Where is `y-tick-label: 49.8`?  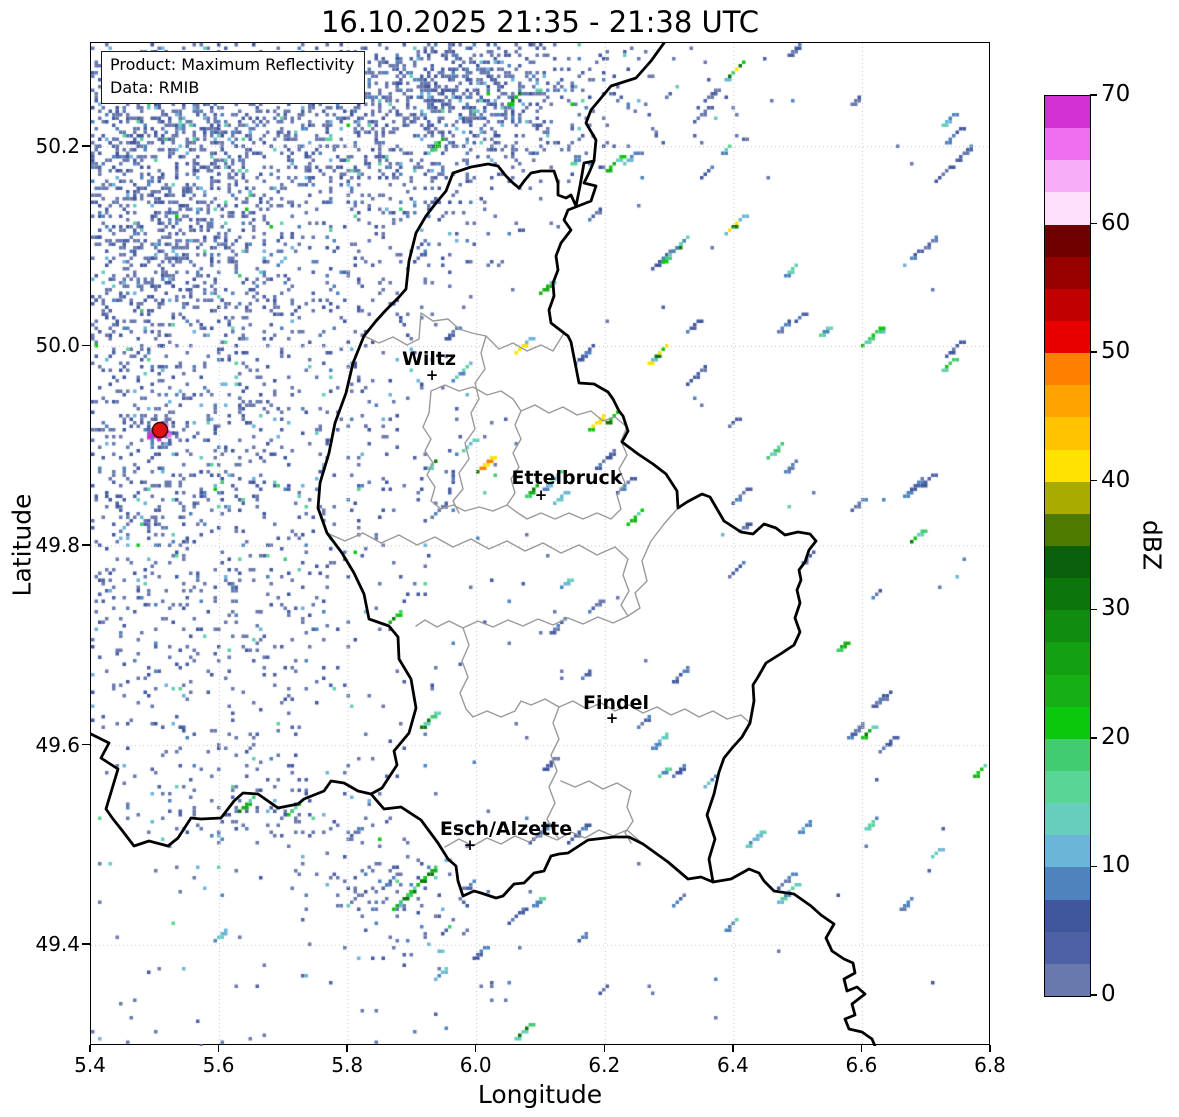
y-tick-label: 49.8 is located at coordinates (57, 544).